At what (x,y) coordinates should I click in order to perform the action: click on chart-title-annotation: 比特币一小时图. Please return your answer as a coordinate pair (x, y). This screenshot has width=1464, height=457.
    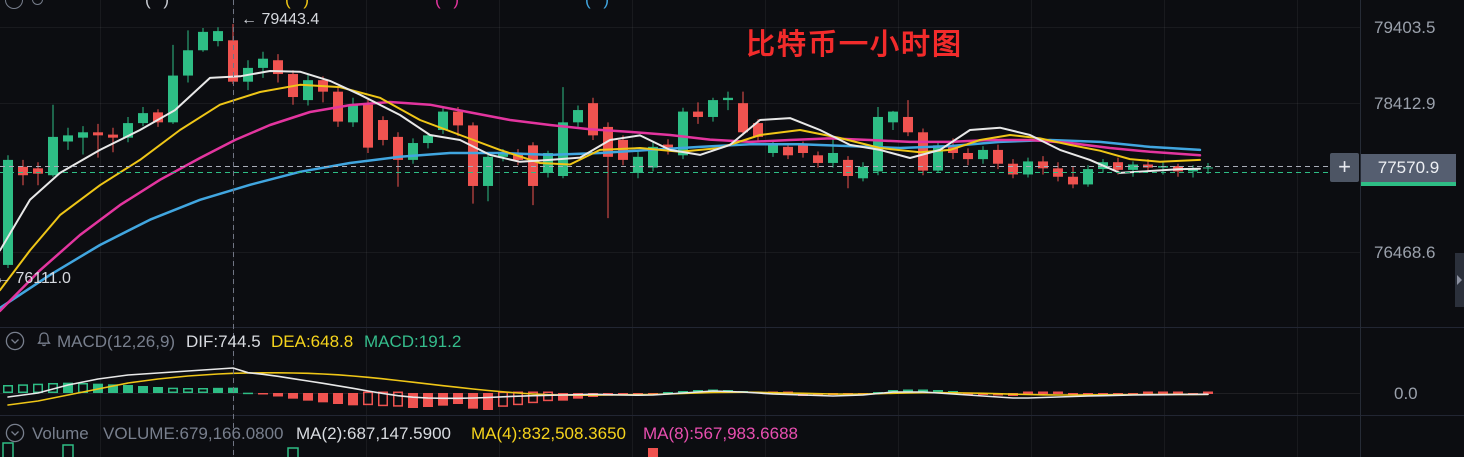
    Looking at the image, I should click on (855, 45).